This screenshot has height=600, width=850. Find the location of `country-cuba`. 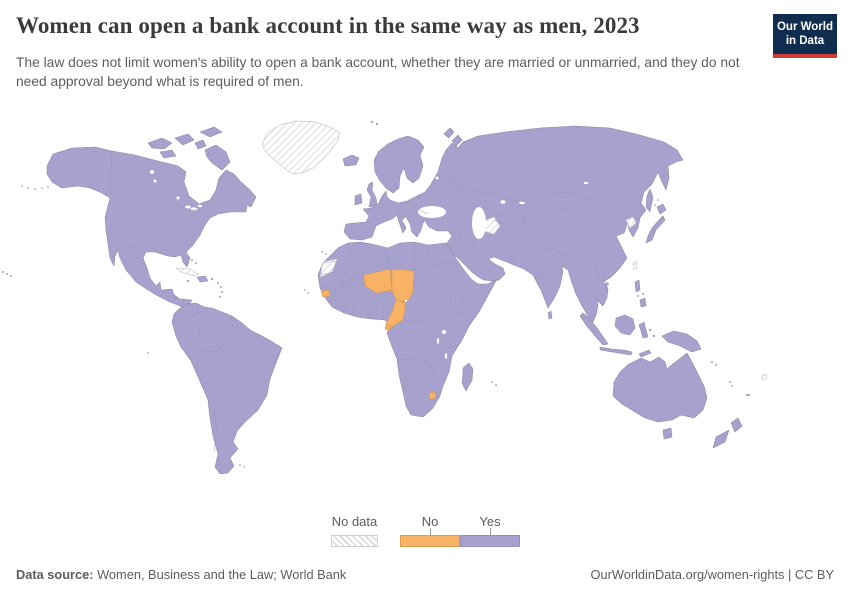

country-cuba is located at coordinates (187, 272).